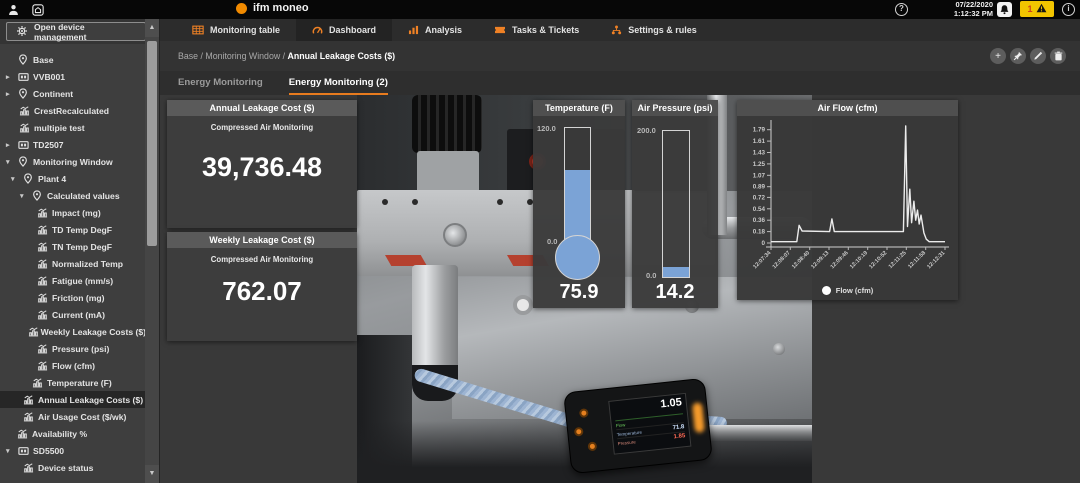 This screenshot has width=1080, height=483. What do you see at coordinates (344, 30) in the screenshot?
I see `tab-dashboard: Dashboard` at bounding box center [344, 30].